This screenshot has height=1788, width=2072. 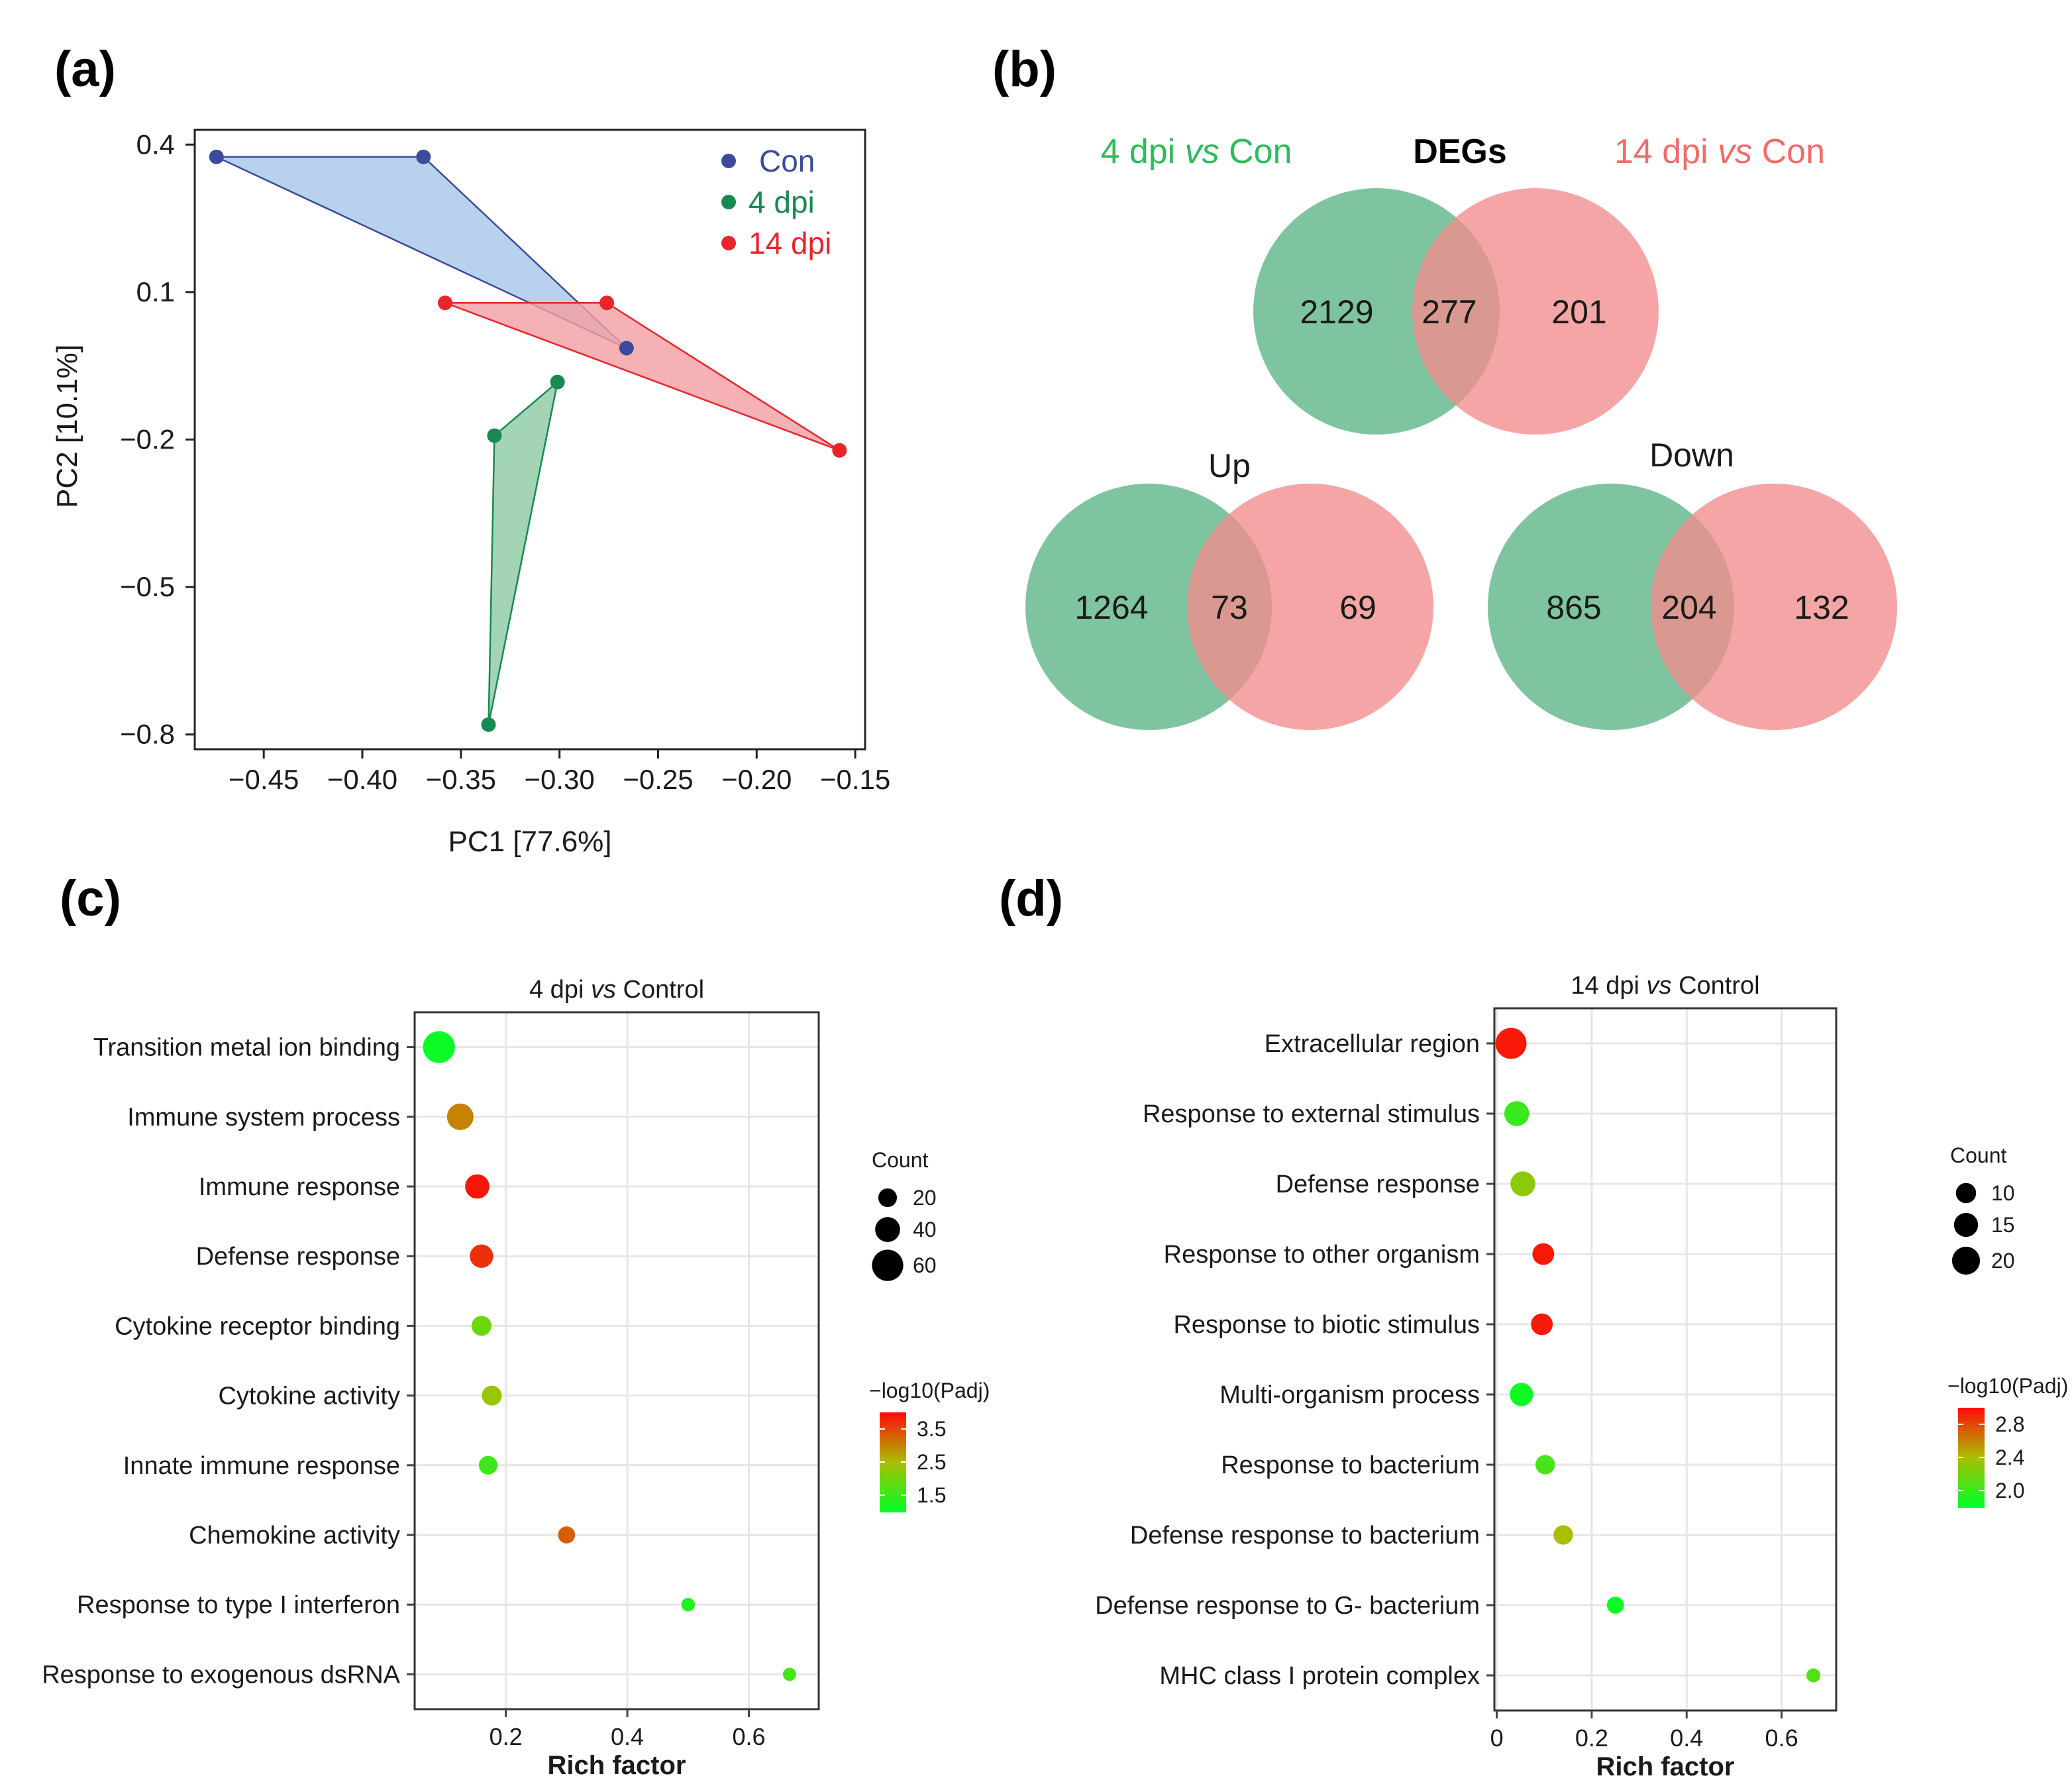 I want to click on pca-y-tick-label: −0.5, so click(x=147, y=586).